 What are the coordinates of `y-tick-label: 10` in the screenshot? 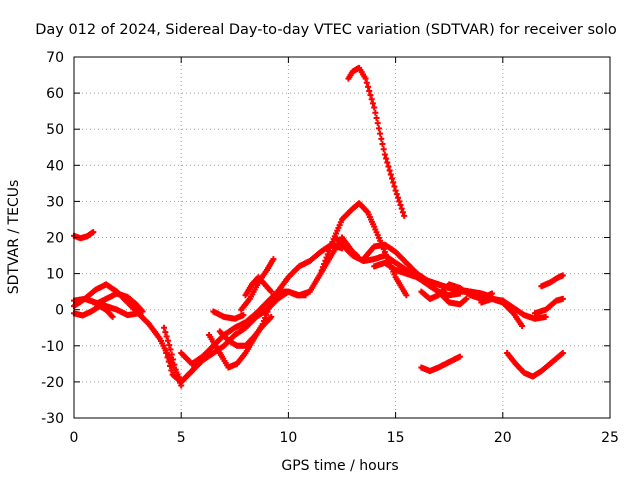 It's located at (55, 275).